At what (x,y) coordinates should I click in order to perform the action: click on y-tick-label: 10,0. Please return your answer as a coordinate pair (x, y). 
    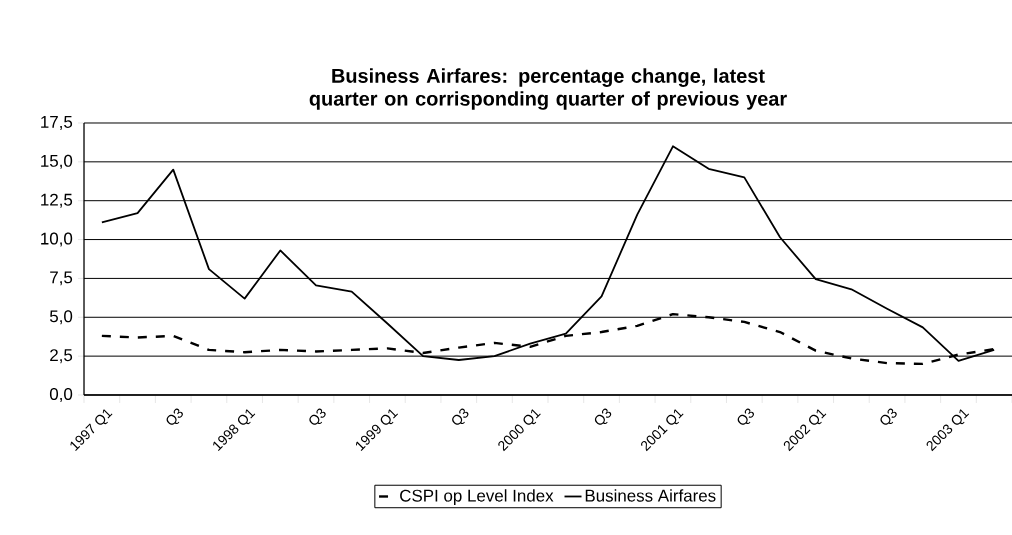
    Looking at the image, I should click on (57, 239).